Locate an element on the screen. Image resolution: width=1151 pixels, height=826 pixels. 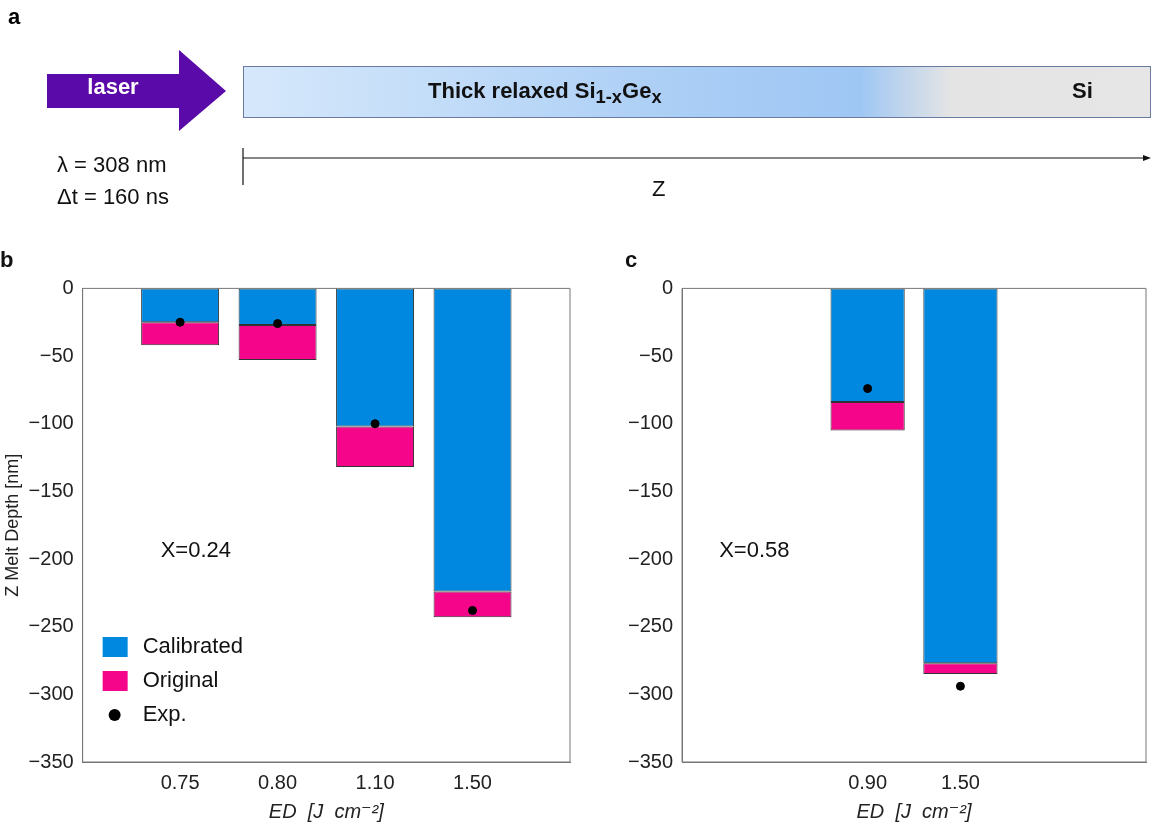
legend-label: Exp. is located at coordinates (164, 714).